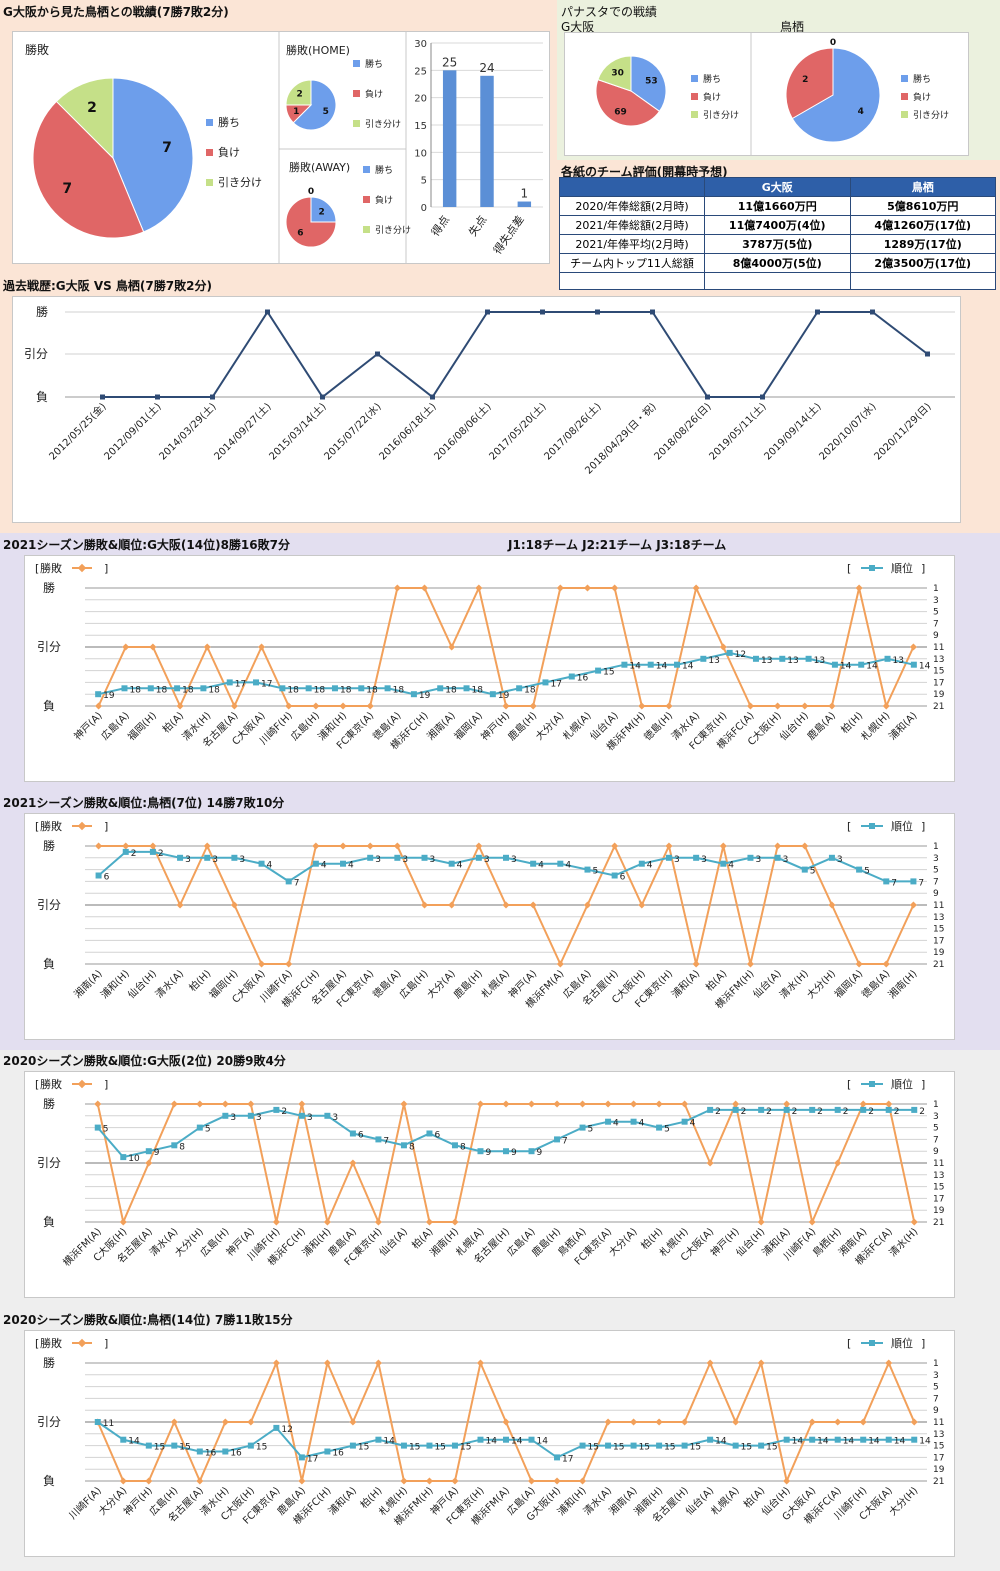  I want to click on history-x-label: 2019/09/14(土), so click(792, 431).